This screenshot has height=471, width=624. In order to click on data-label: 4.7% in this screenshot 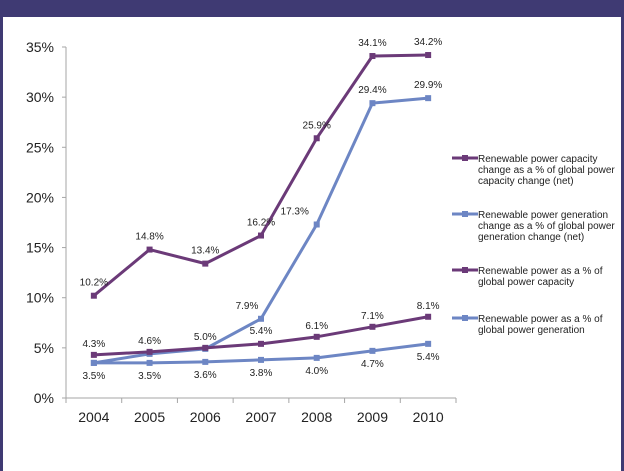, I will do `click(372, 364)`.